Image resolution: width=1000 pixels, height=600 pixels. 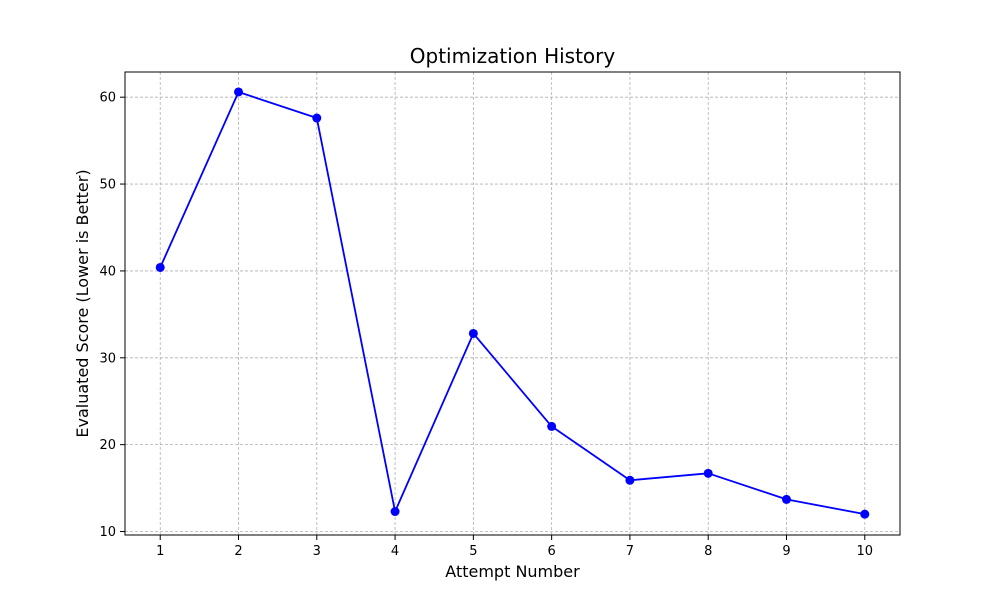 What do you see at coordinates (512, 571) in the screenshot?
I see `x-axis-label: Attempt Number` at bounding box center [512, 571].